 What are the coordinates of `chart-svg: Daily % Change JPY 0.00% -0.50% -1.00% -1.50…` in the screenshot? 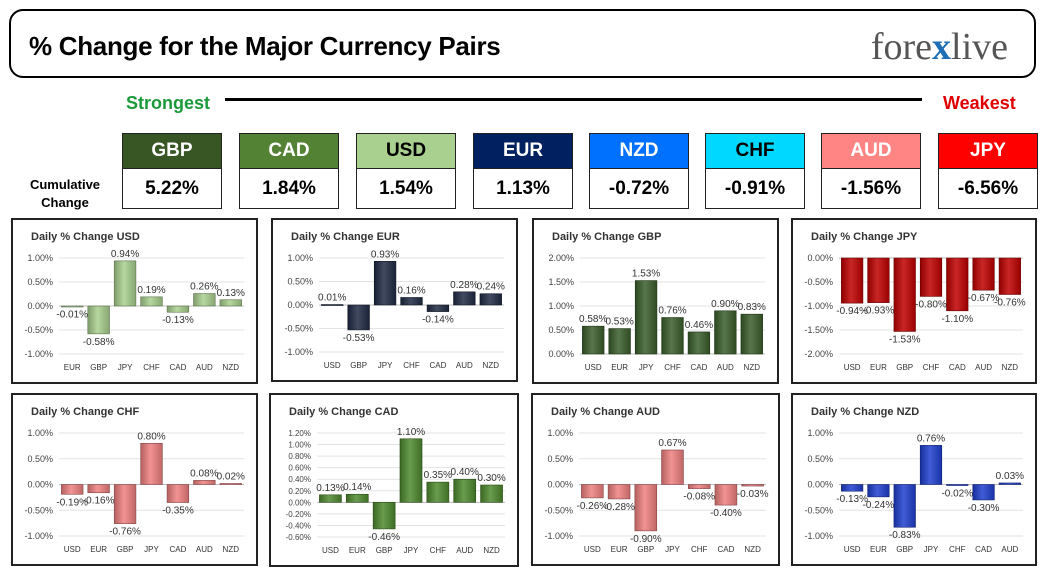 It's located at (915, 301).